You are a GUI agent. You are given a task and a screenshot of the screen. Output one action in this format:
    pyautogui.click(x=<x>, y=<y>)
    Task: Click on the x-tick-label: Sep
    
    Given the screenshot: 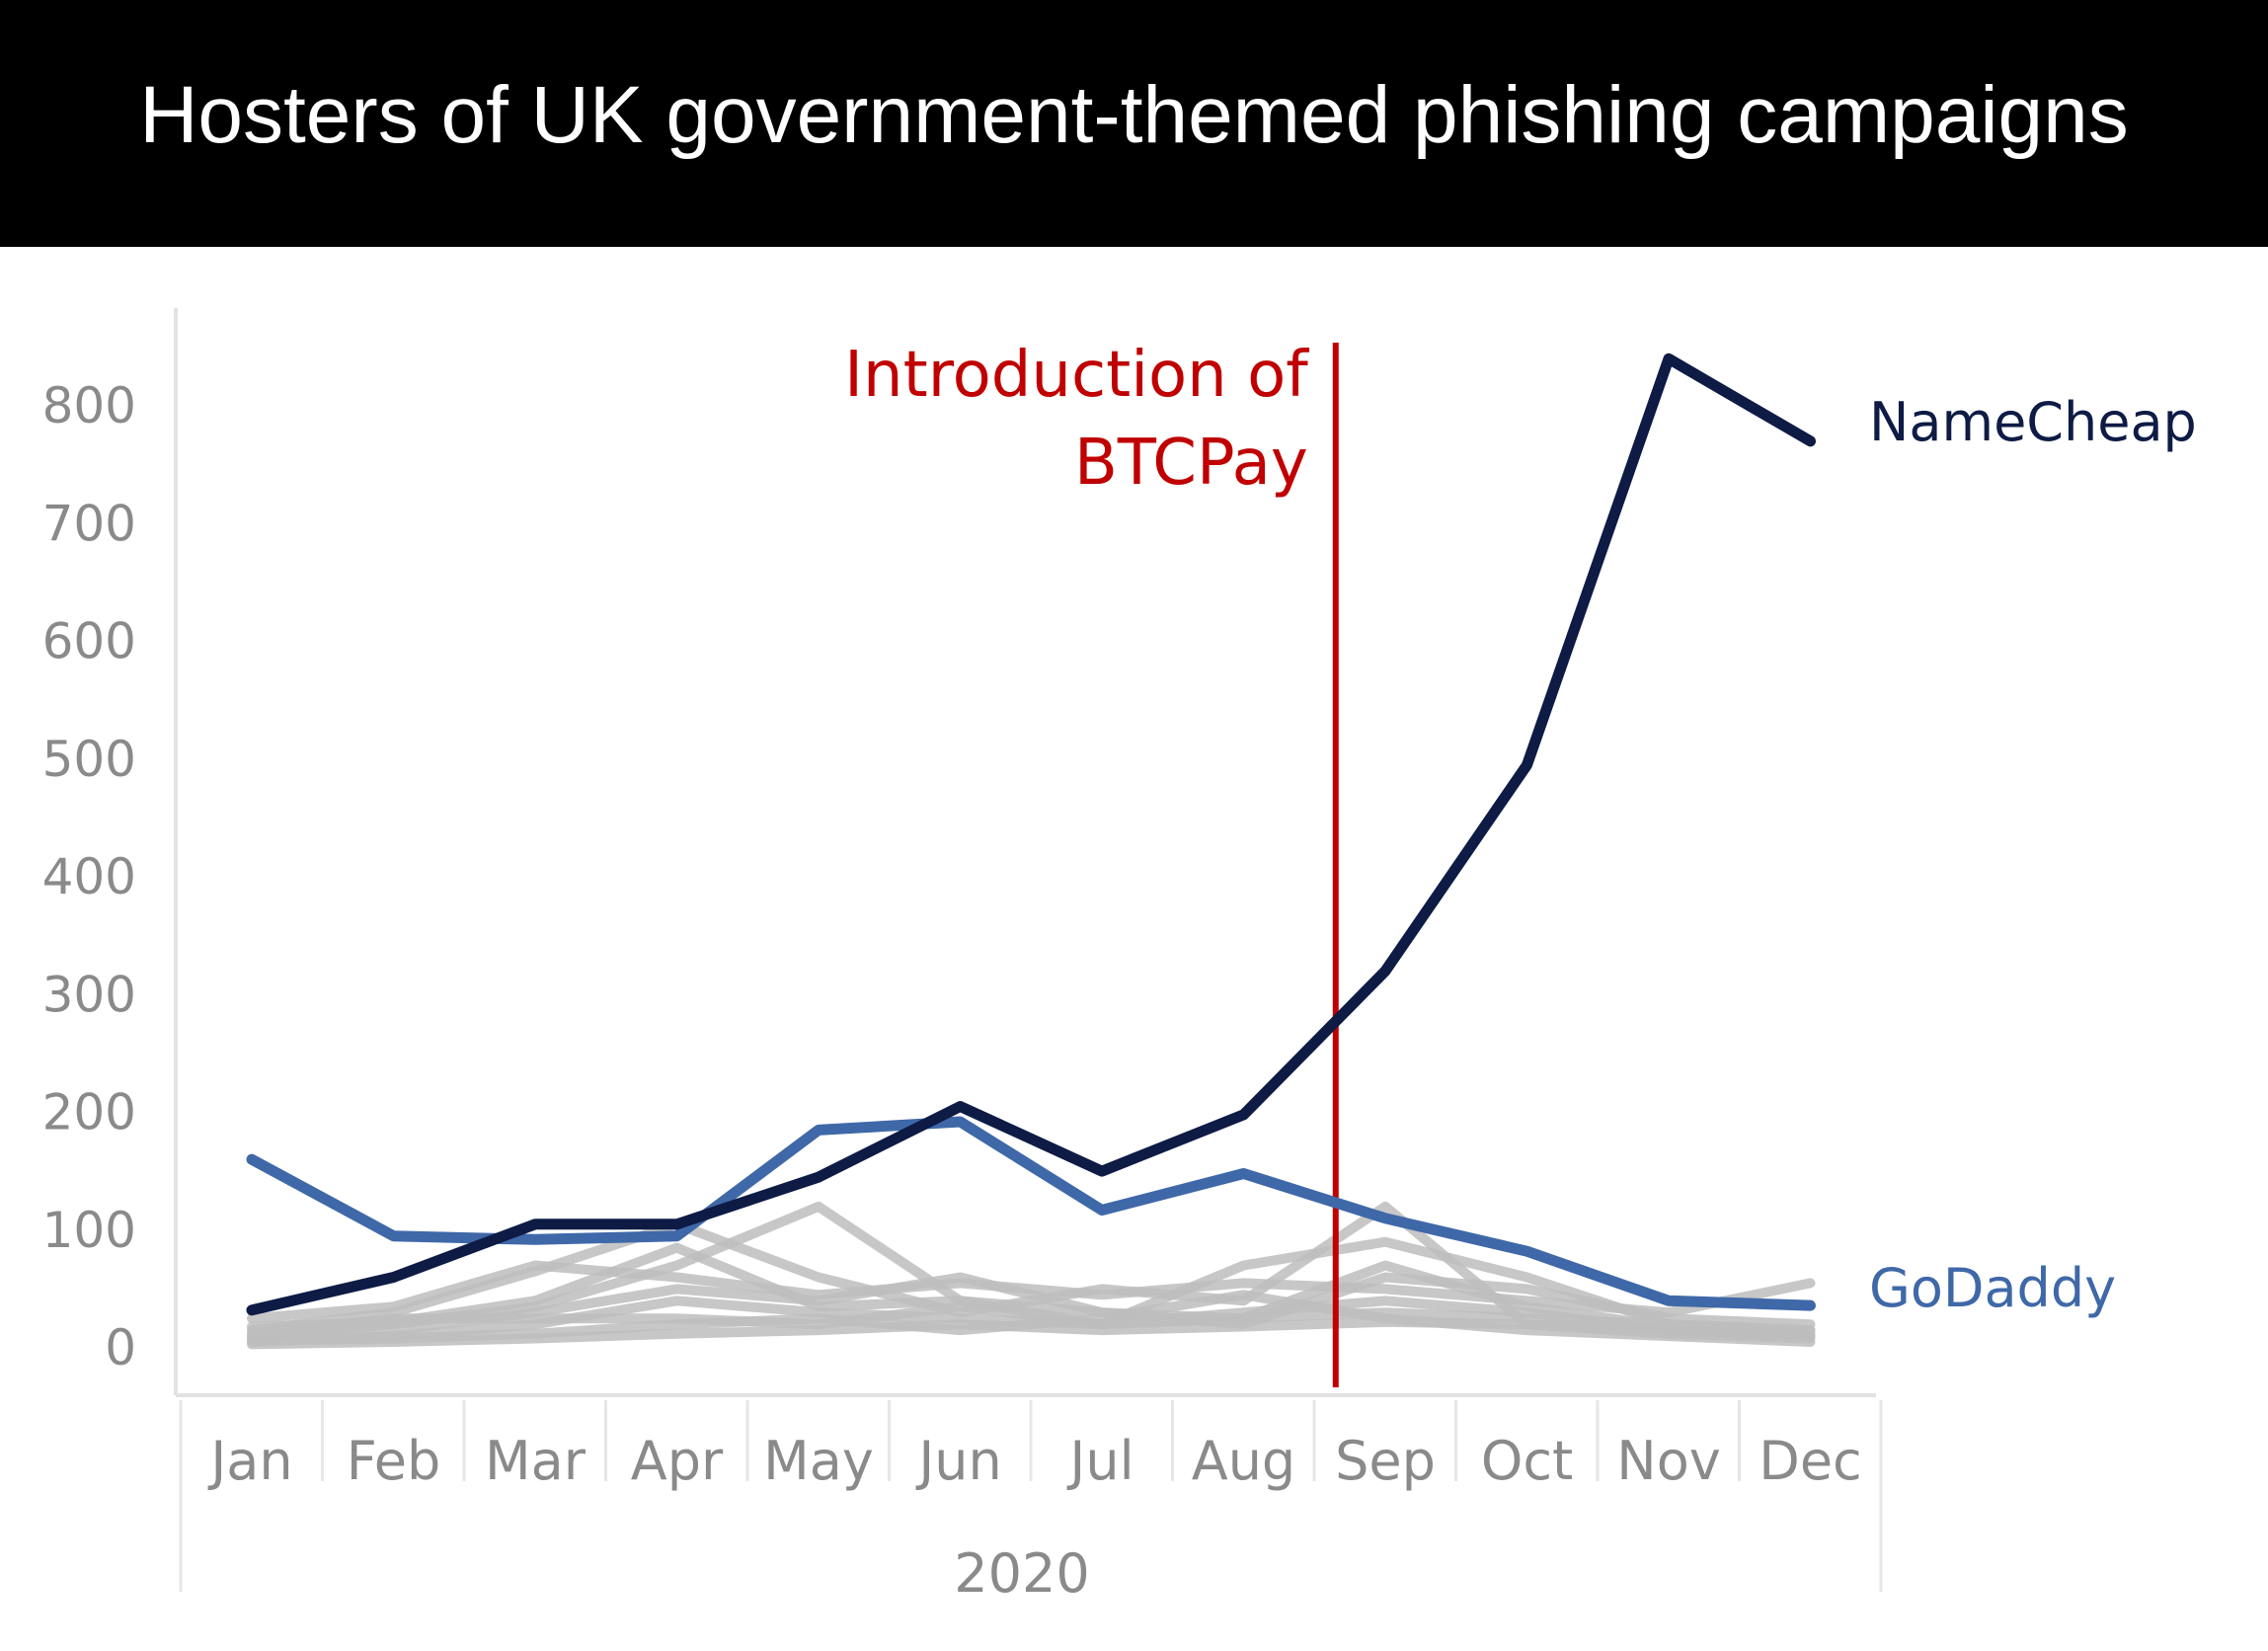 What is the action you would take?
    pyautogui.click(x=1385, y=1461)
    